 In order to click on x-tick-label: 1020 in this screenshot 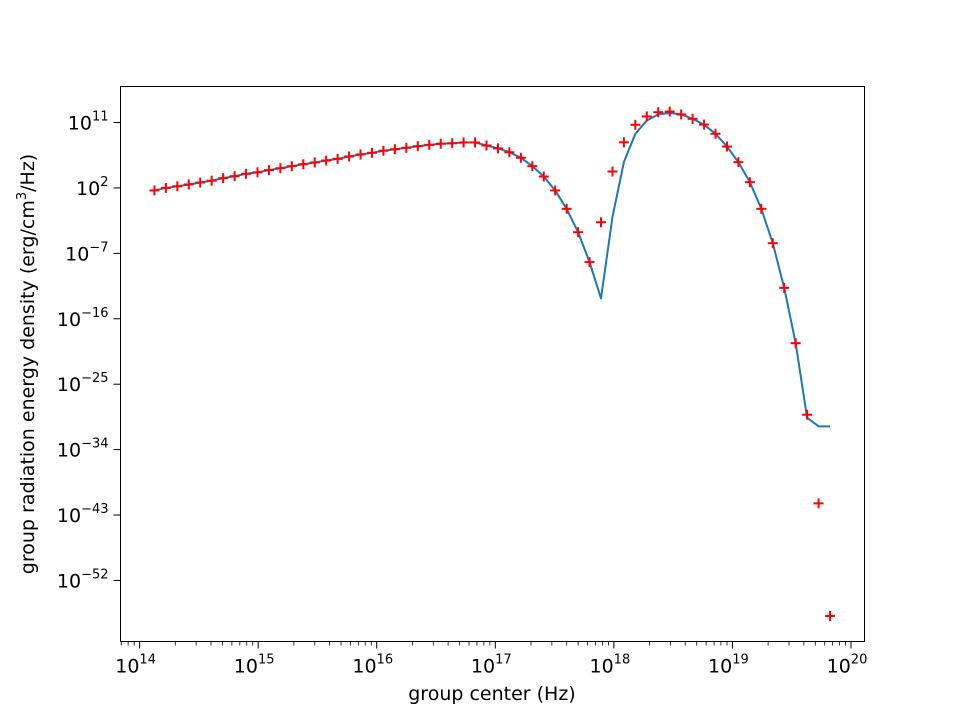, I will do `click(847, 665)`.